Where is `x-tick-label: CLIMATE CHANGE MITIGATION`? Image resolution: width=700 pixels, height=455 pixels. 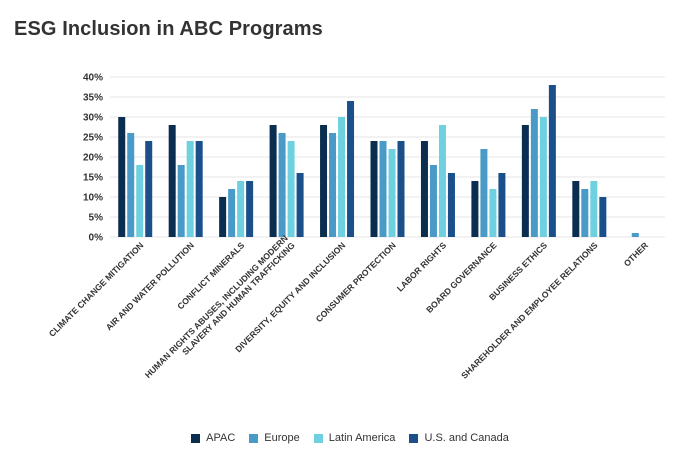 x-tick-label: CLIMATE CHANGE MITIGATION is located at coordinates (96, 289).